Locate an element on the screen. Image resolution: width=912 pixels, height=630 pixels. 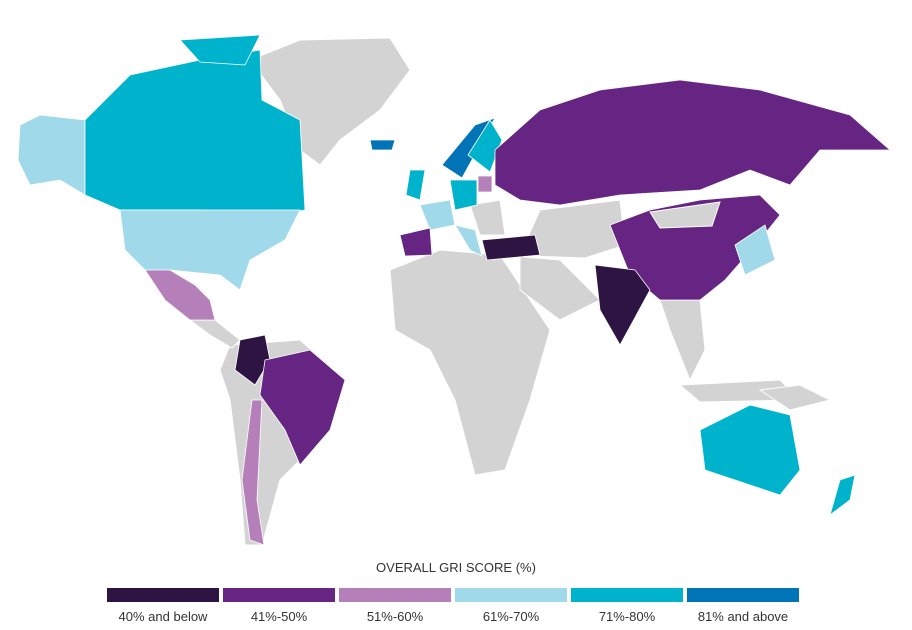
legend-label: 61%-70% is located at coordinates (511, 616).